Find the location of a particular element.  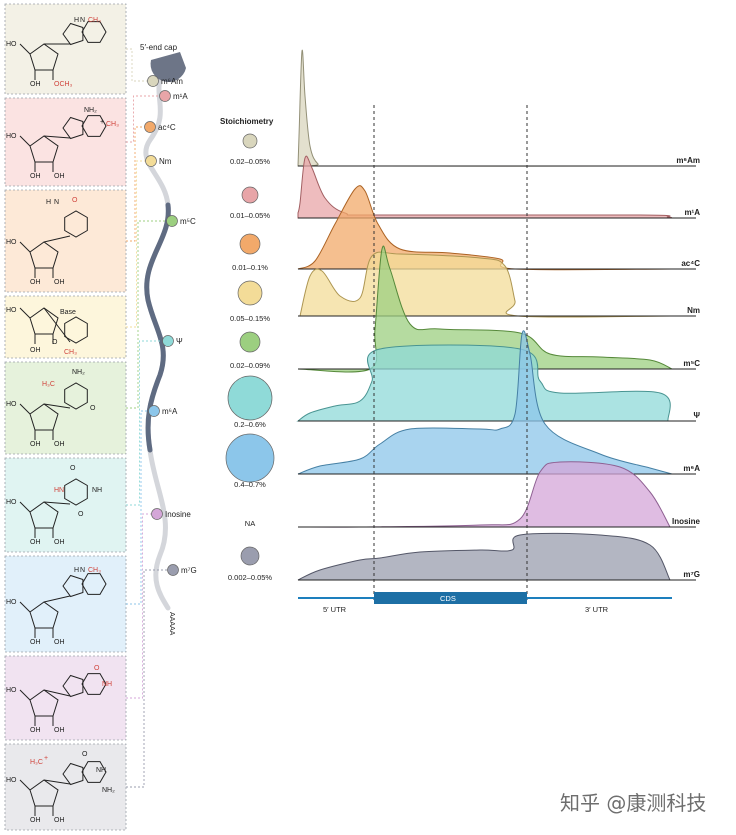

marker-m5C: m⁵C is located at coordinates (161, 312).